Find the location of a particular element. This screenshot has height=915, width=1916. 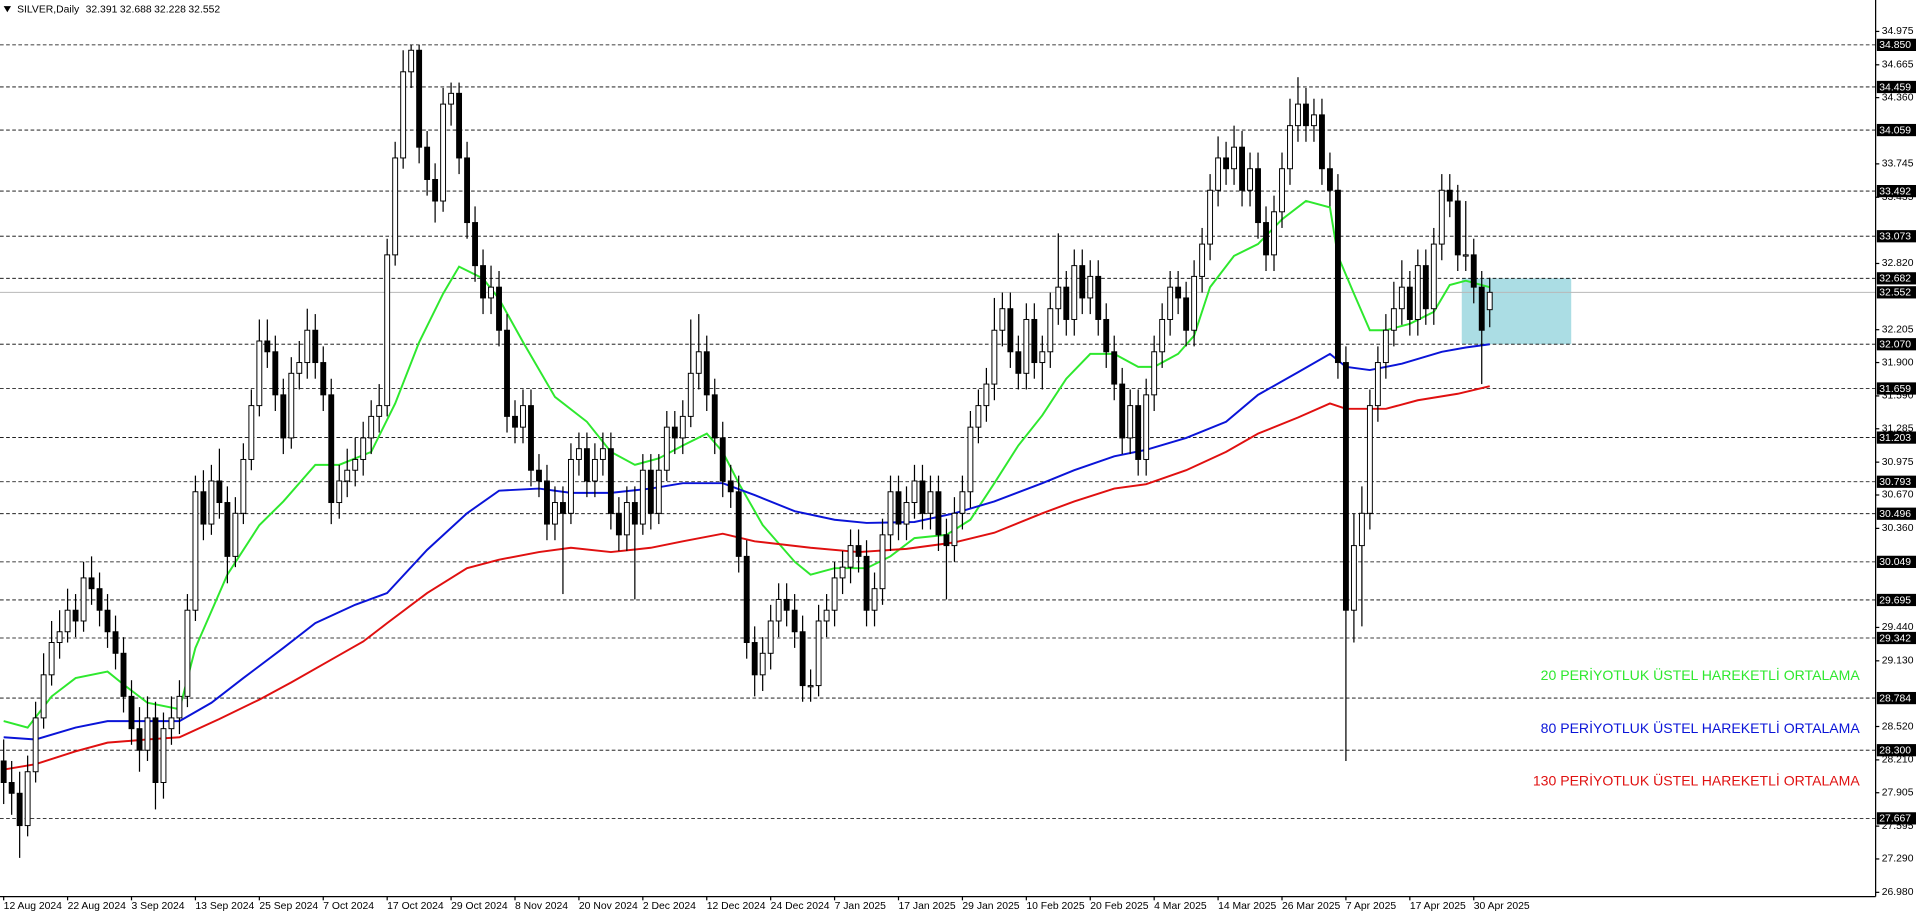

x-tick-label: 10 Feb 2025 is located at coordinates (1055, 906).